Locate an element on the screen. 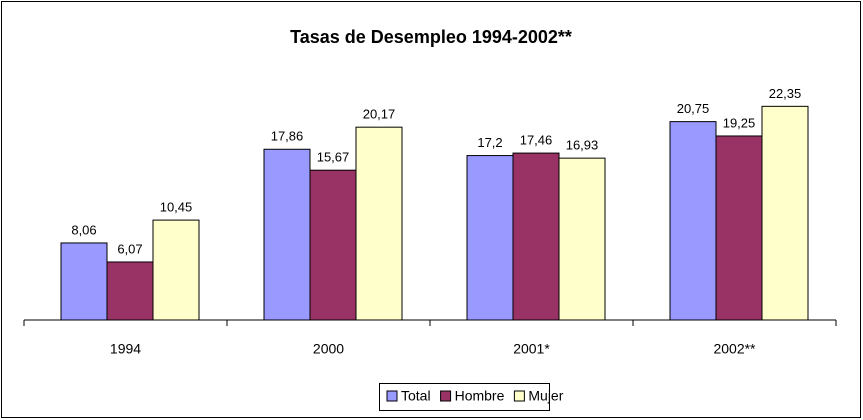 The width and height of the screenshot is (863, 420). value-label: 17,86 is located at coordinates (287, 136).